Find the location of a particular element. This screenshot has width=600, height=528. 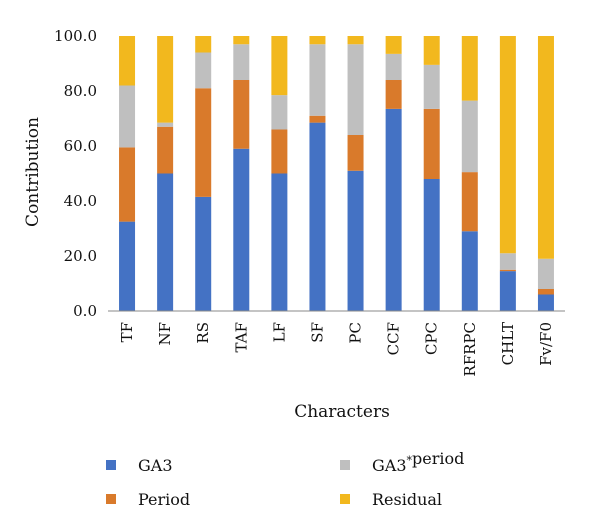

bar-ga3-lf is located at coordinates (279, 242).